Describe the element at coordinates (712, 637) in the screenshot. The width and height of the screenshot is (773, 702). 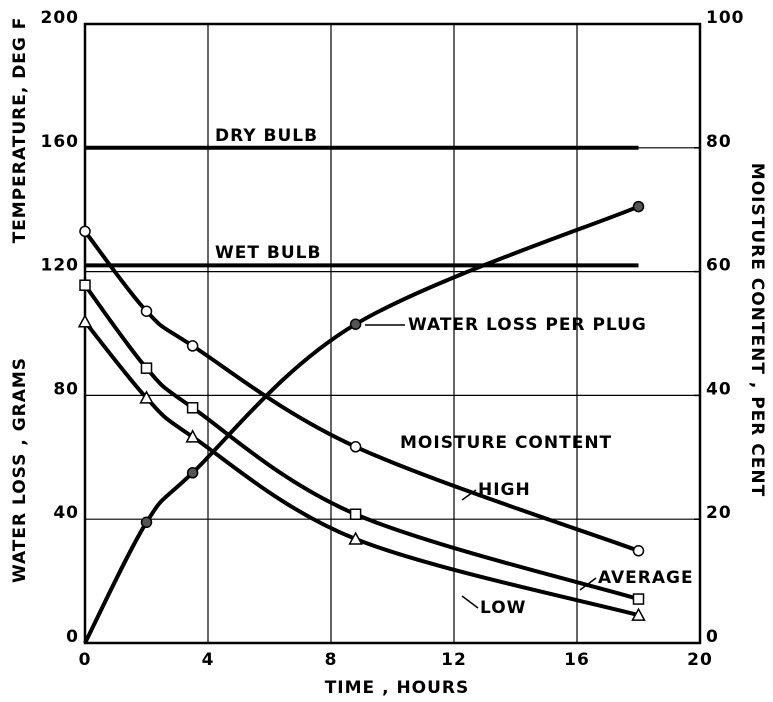
I see `y2-tick-label: 0` at that location.